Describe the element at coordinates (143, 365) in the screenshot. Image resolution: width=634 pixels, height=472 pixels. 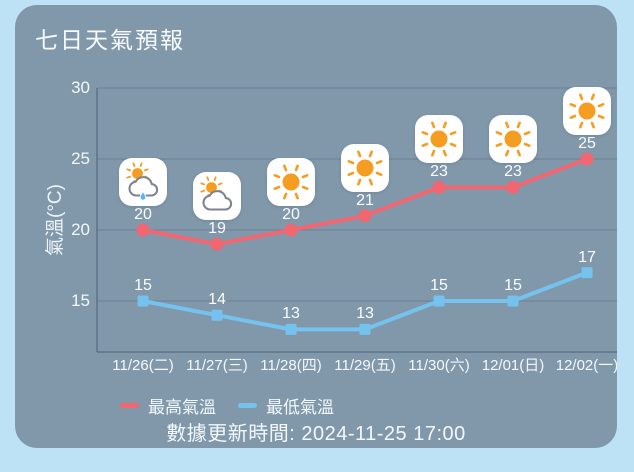
I see `x-axis-label: 11/26(二)` at that location.